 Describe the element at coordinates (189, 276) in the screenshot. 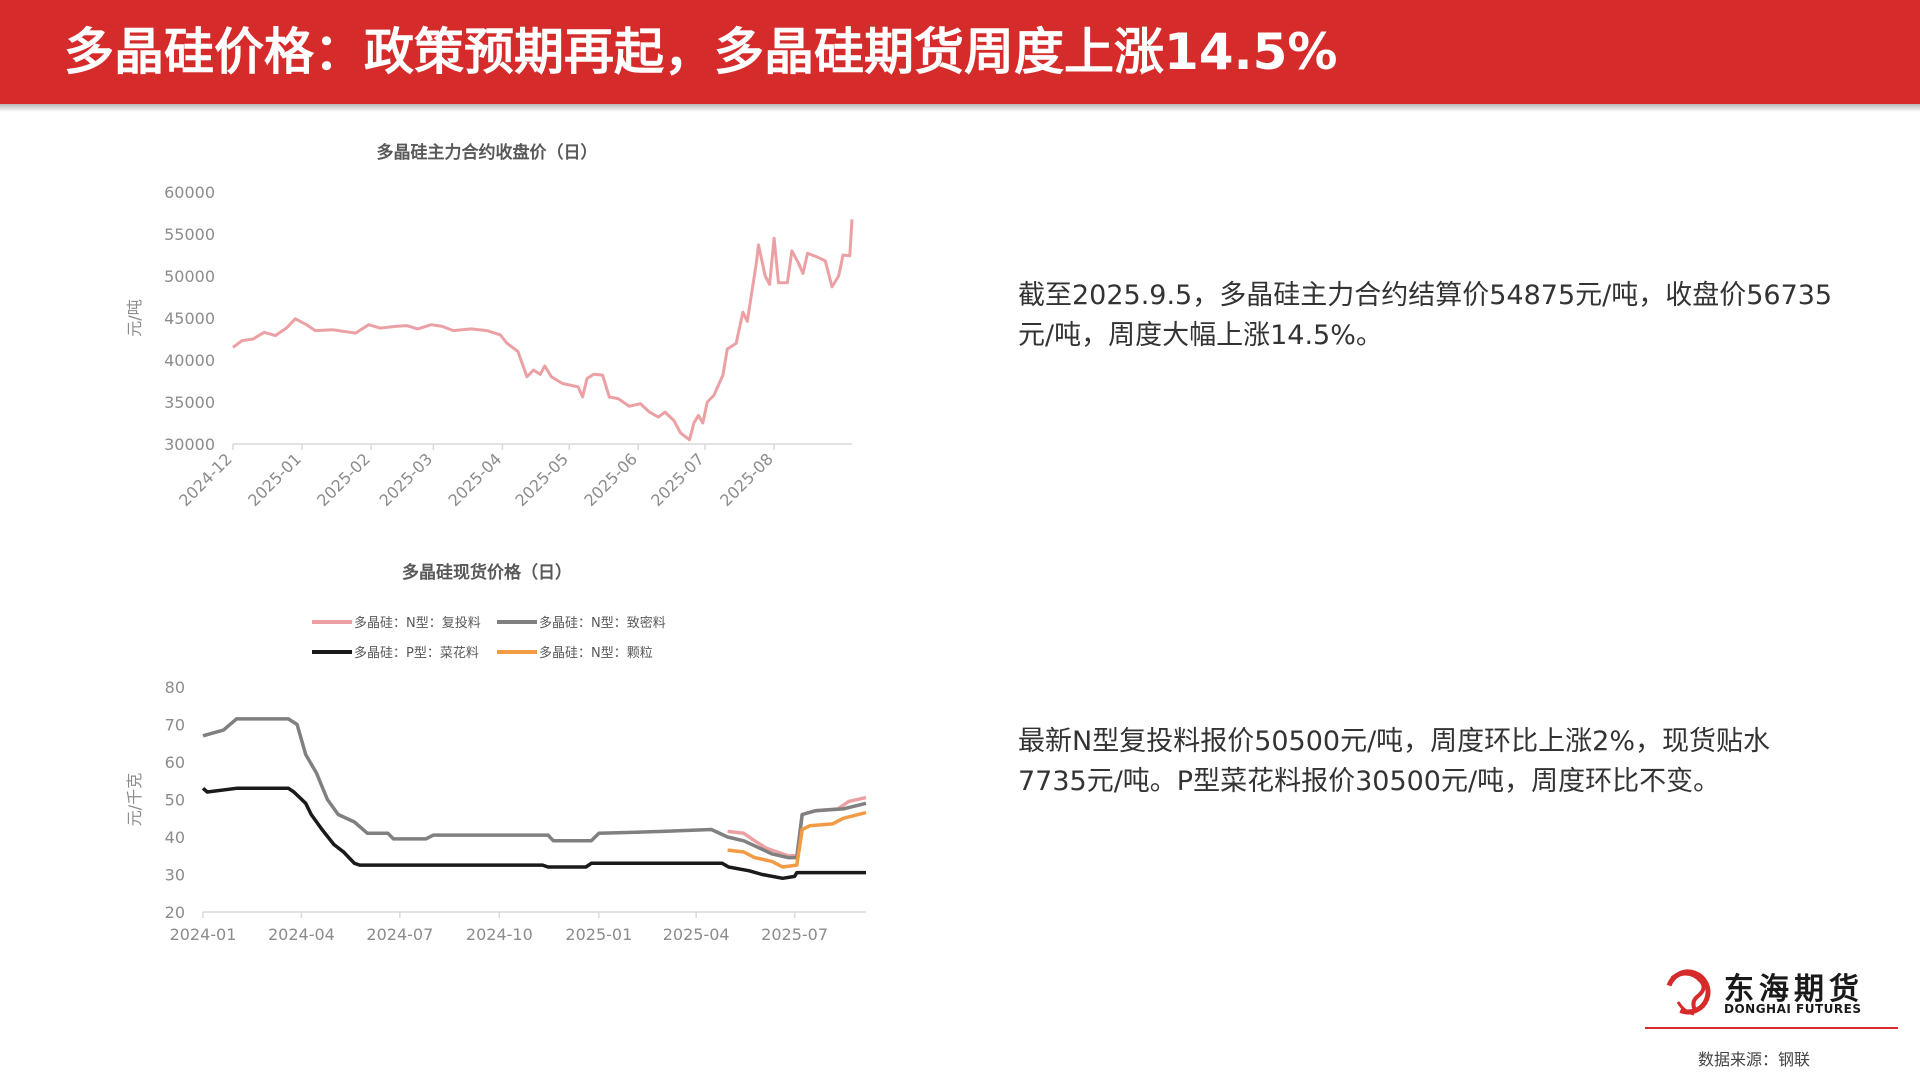

I see `y-tick-label: 50000` at that location.